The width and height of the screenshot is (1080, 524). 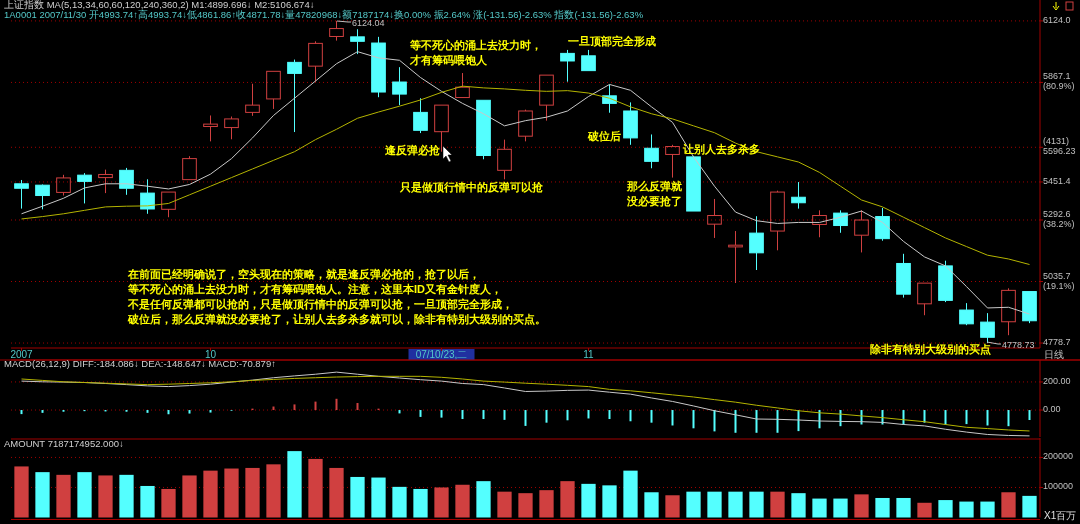 I want to click on y-tick-label: 6124.0, so click(x=1057, y=20).